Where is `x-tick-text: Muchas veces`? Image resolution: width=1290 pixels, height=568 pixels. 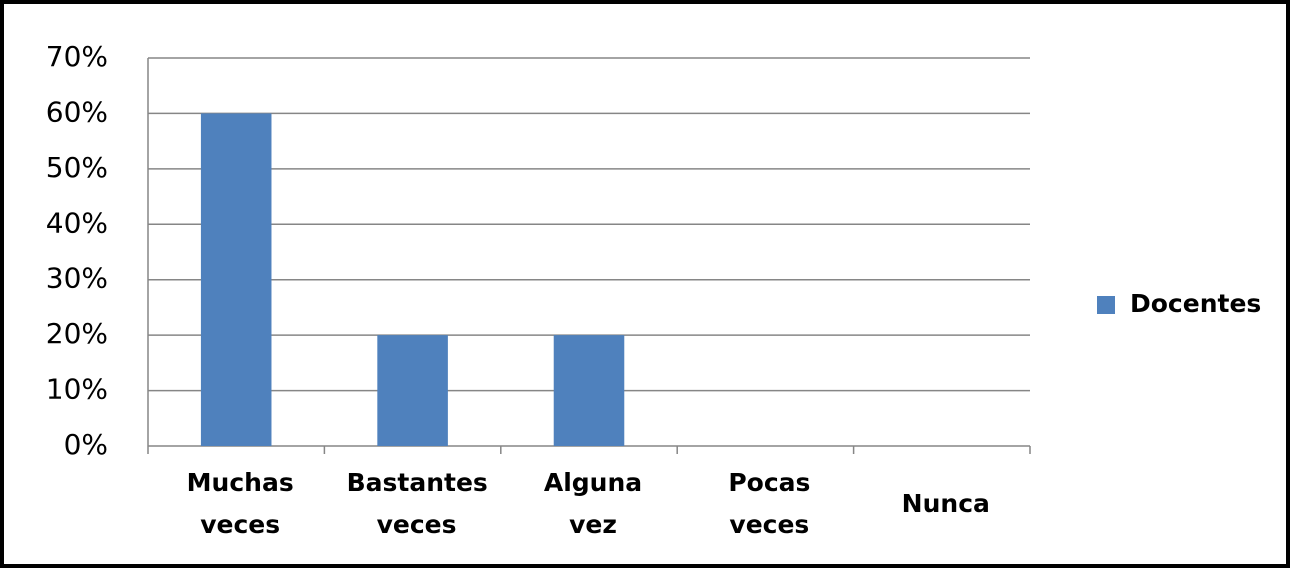 x-tick-text: Muchas veces is located at coordinates (240, 503).